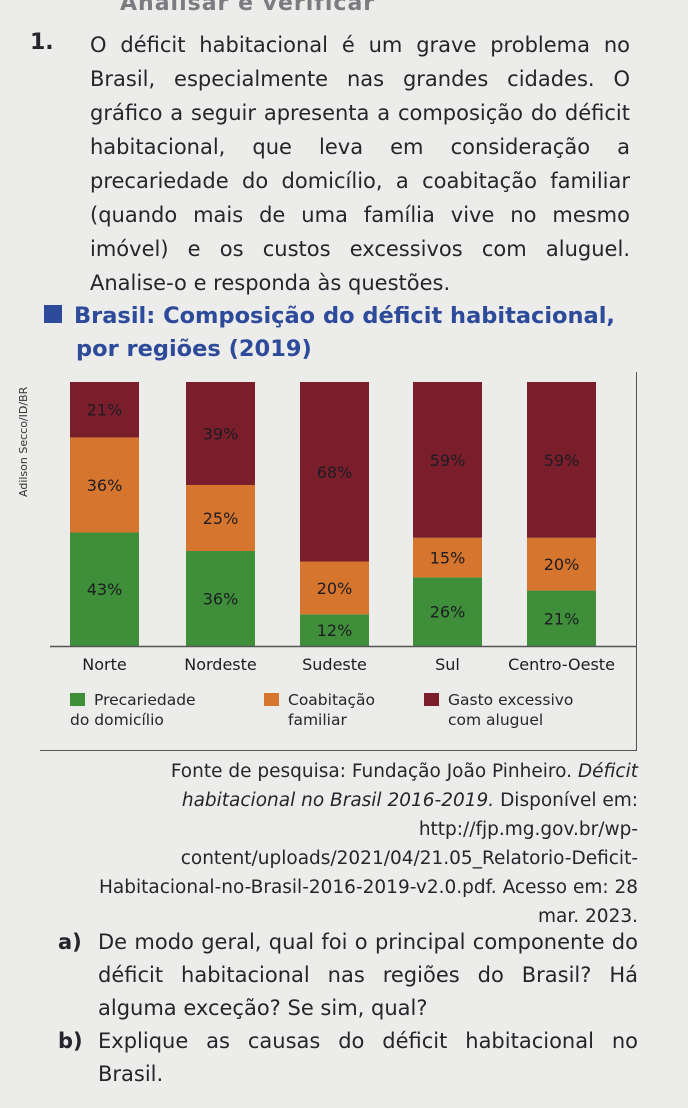 The image size is (688, 1108). Describe the element at coordinates (42, 42) in the screenshot. I see `question-number: 1.` at that location.